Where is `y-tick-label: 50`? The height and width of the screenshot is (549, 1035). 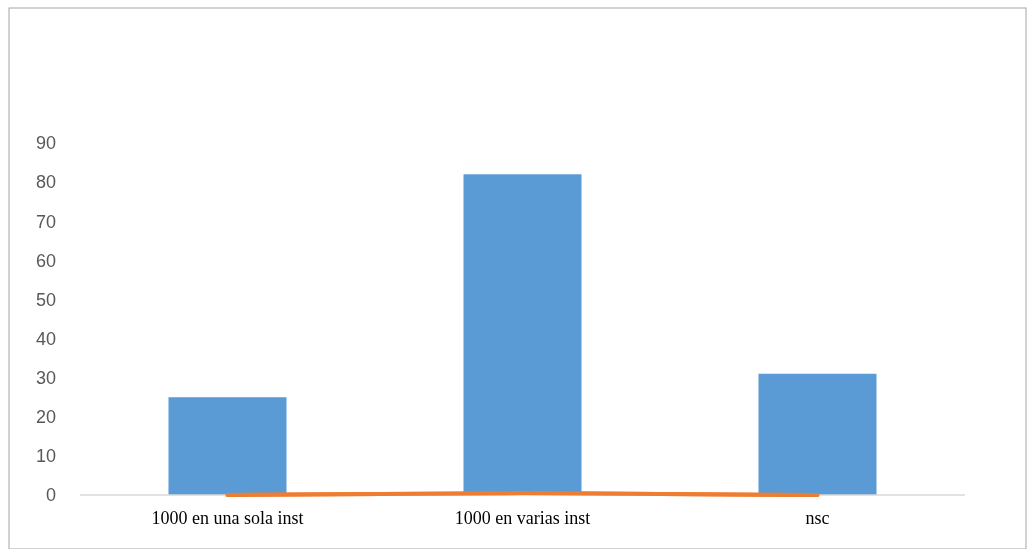 y-tick-label: 50 is located at coordinates (45, 299).